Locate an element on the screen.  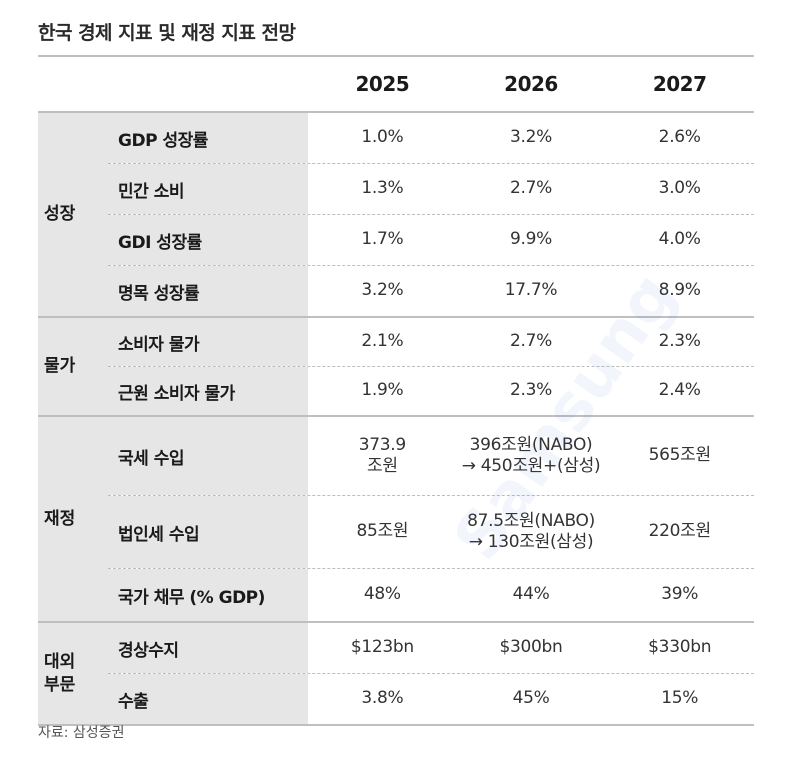
cell: 15% is located at coordinates (680, 698).